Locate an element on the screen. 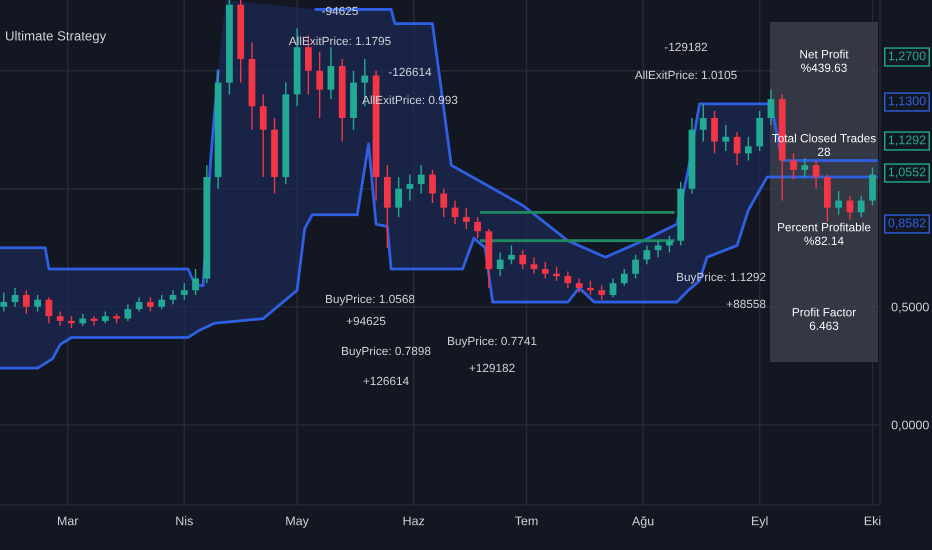  annotation: BuyPrice: 0.7898 is located at coordinates (386, 352).